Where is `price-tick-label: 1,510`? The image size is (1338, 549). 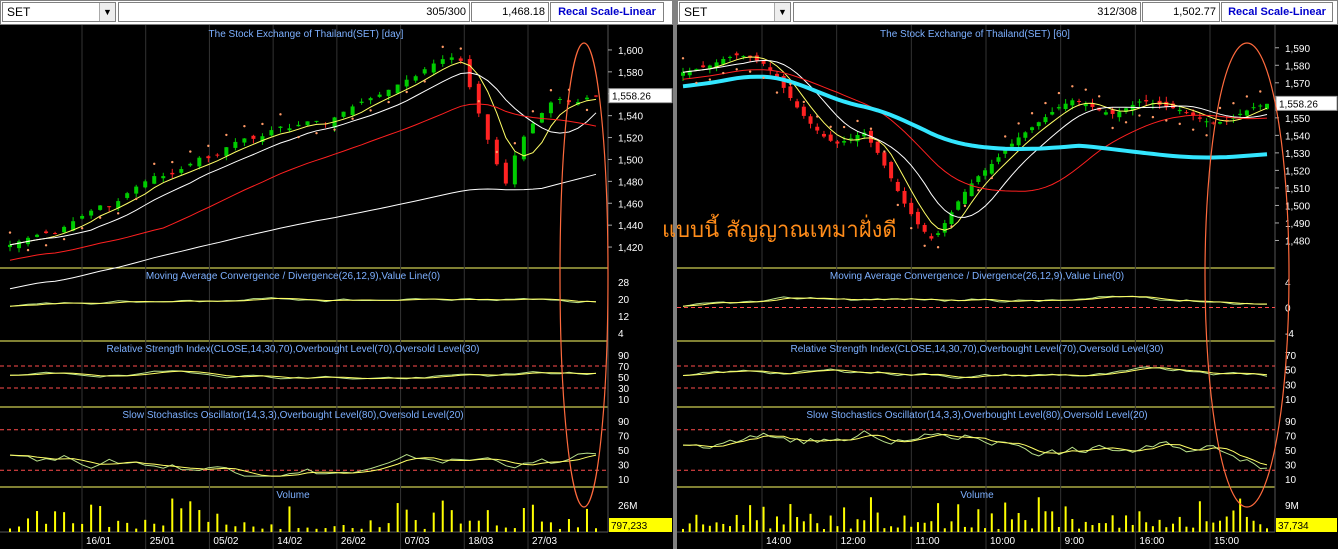
price-tick-label: 1,510 is located at coordinates (1297, 189).